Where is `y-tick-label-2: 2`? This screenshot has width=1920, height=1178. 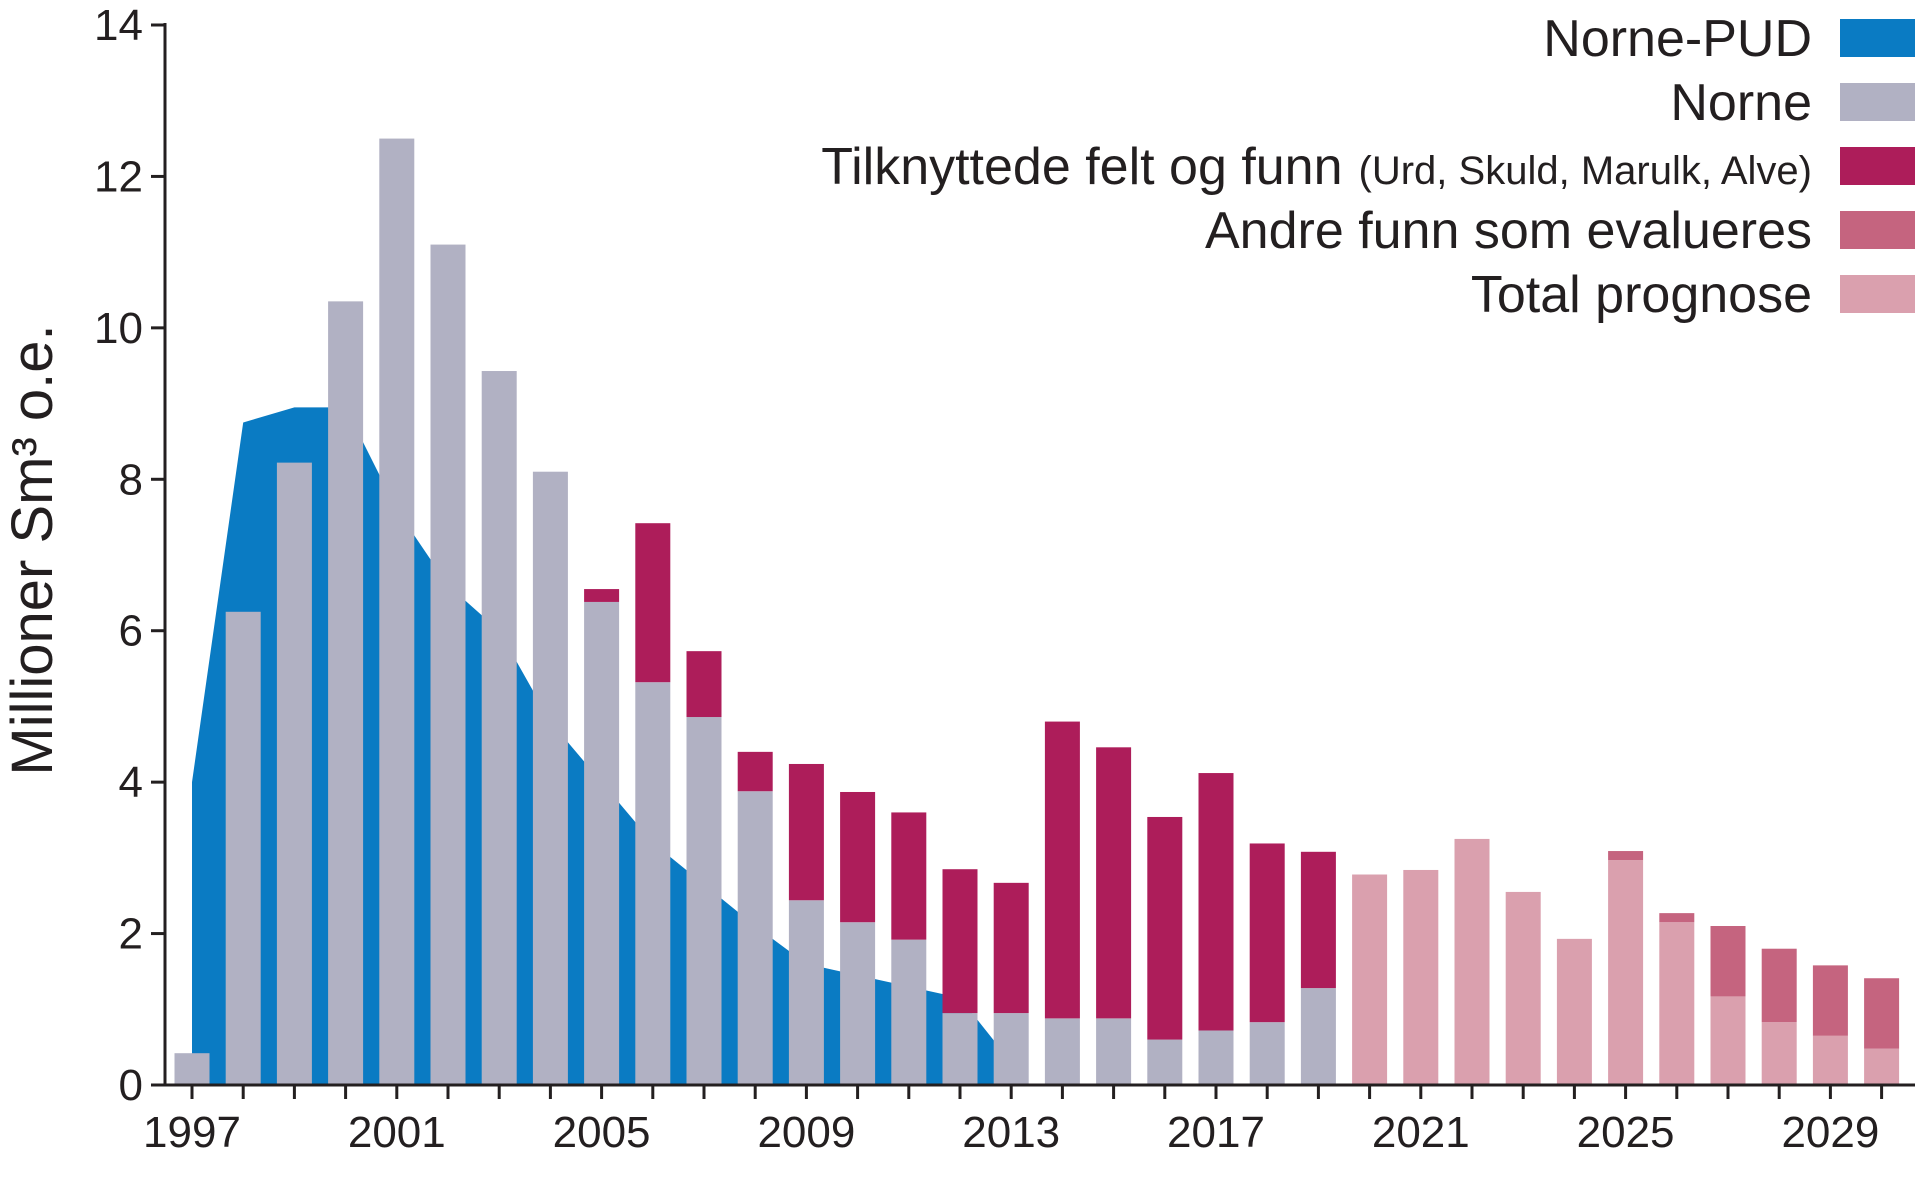
y-tick-label-2: 2 is located at coordinates (131, 934).